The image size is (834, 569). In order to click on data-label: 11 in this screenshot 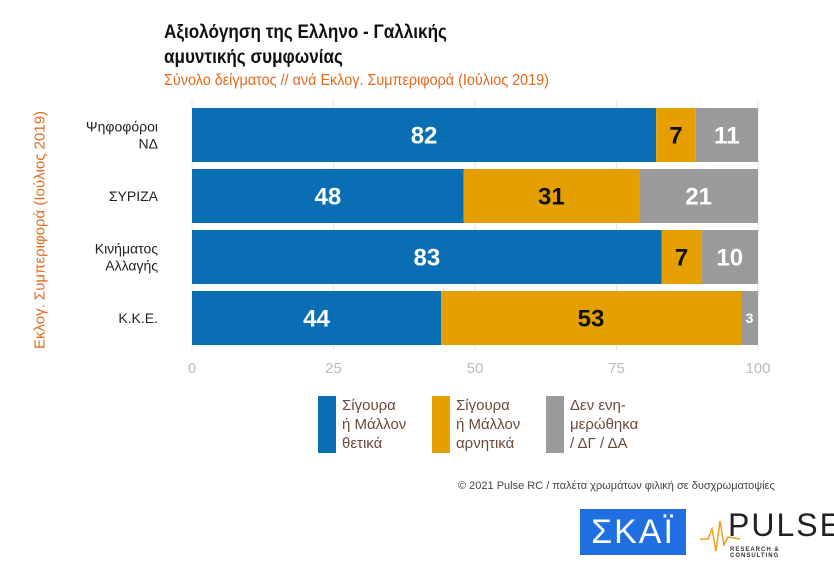, I will do `click(726, 136)`.